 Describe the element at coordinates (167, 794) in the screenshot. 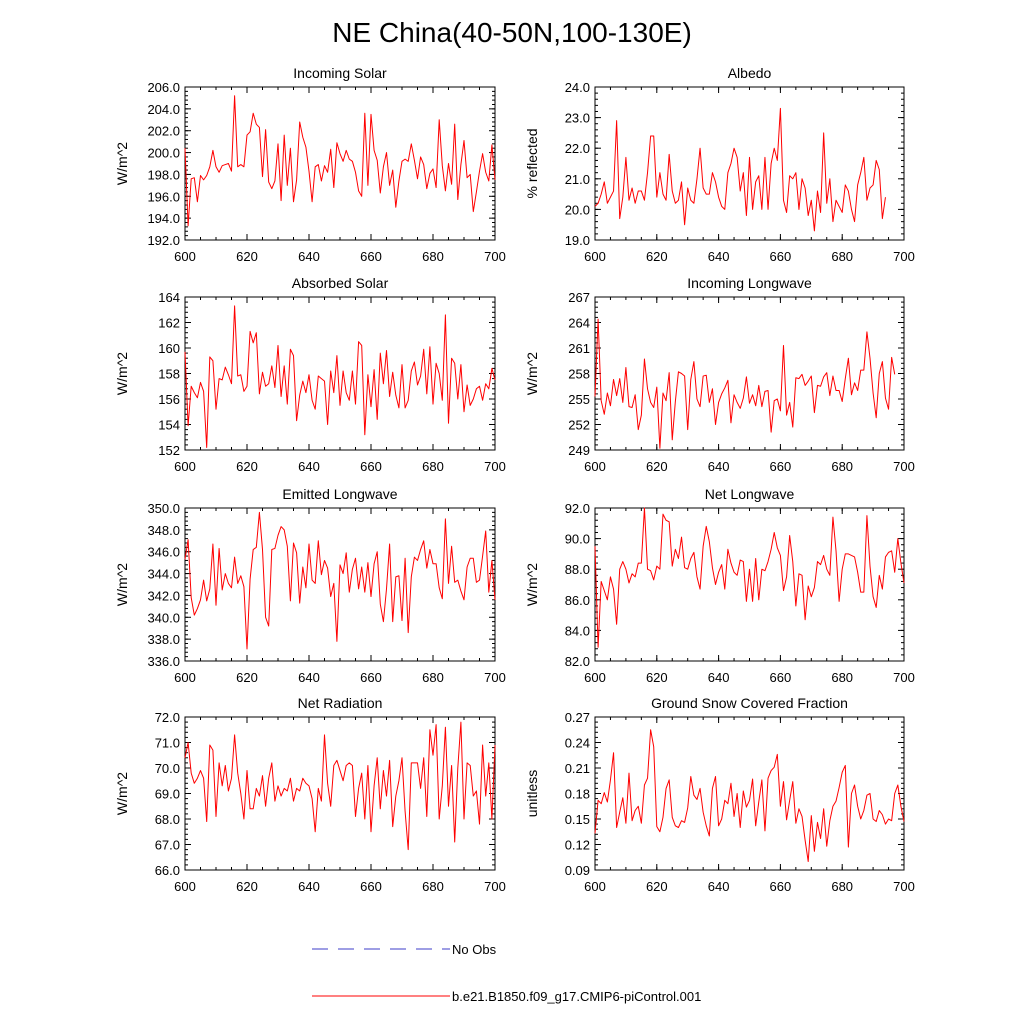

I see `panel6-ytick-label: 69.0` at that location.